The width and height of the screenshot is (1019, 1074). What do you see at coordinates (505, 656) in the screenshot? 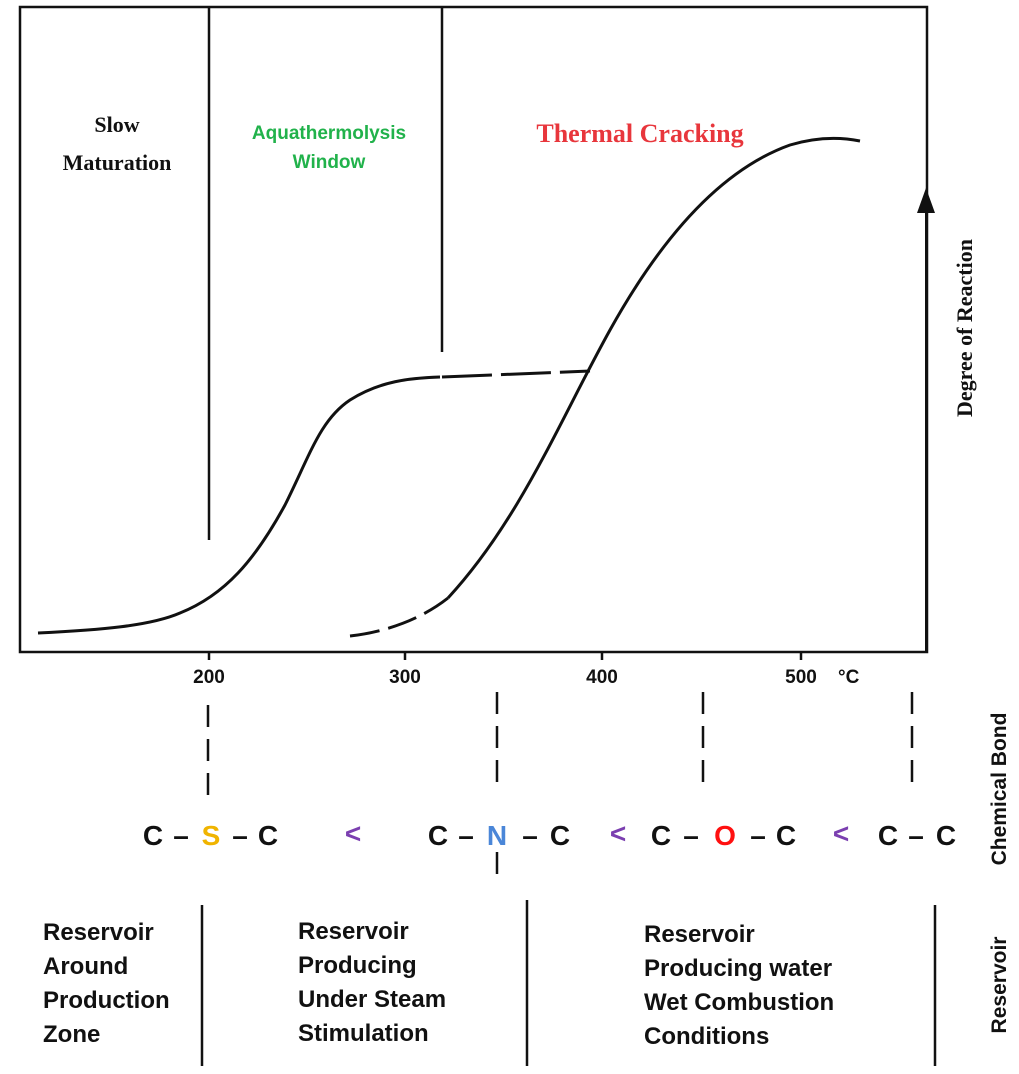
I see `x-axis-ticks` at bounding box center [505, 656].